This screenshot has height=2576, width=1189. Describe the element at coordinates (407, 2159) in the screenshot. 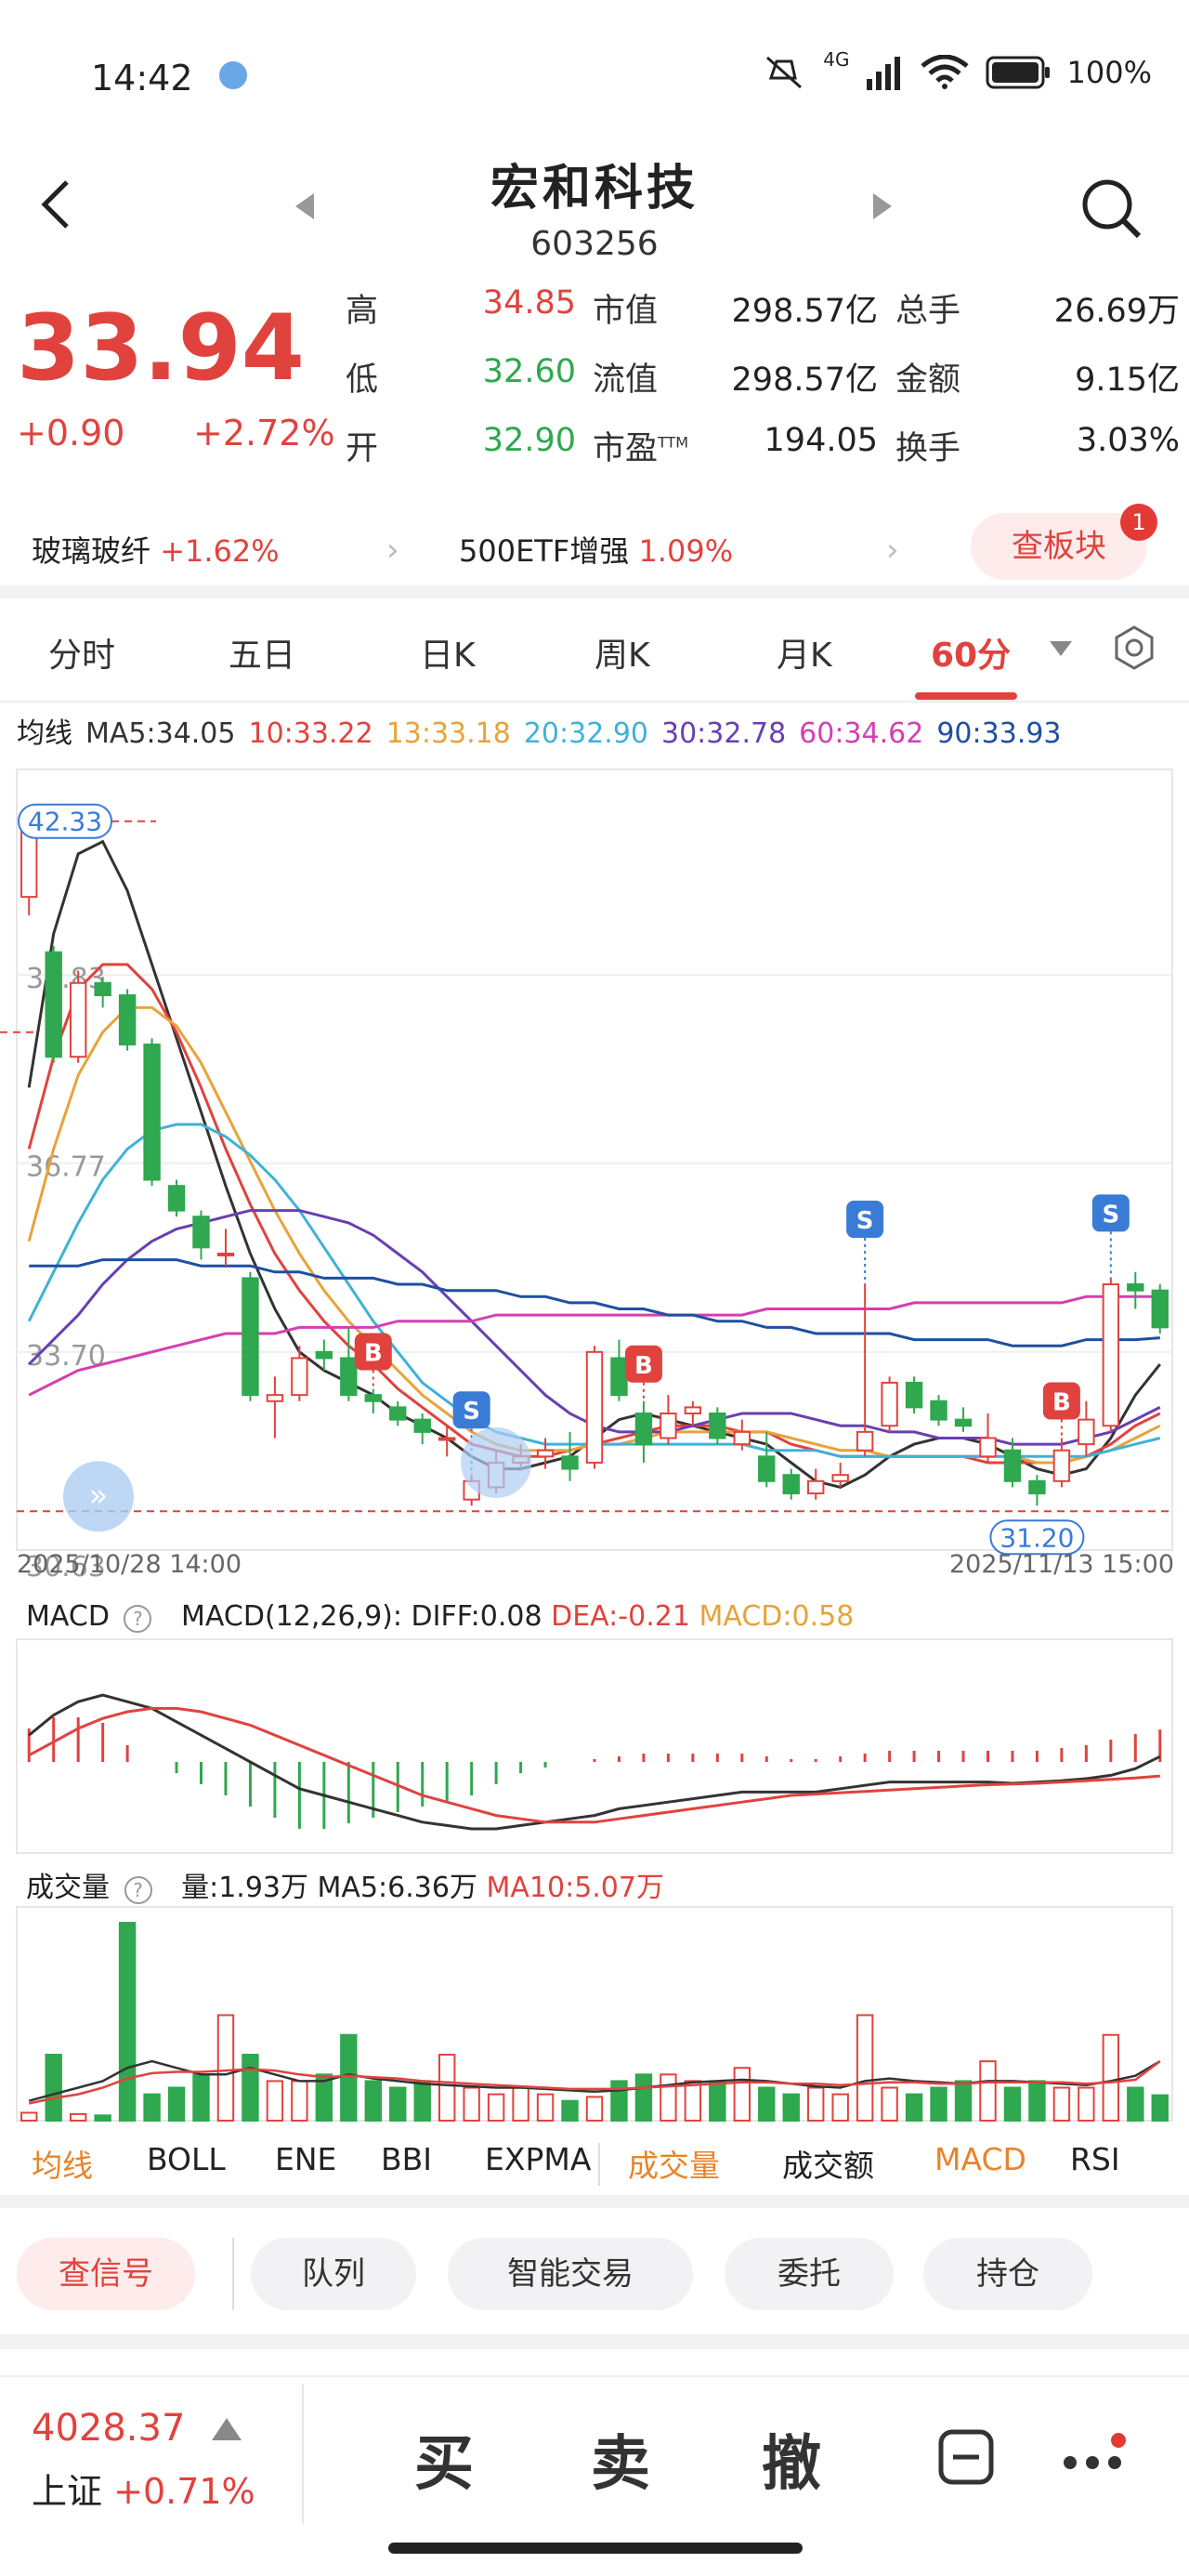

I see `indicator-tab: BBI` at that location.